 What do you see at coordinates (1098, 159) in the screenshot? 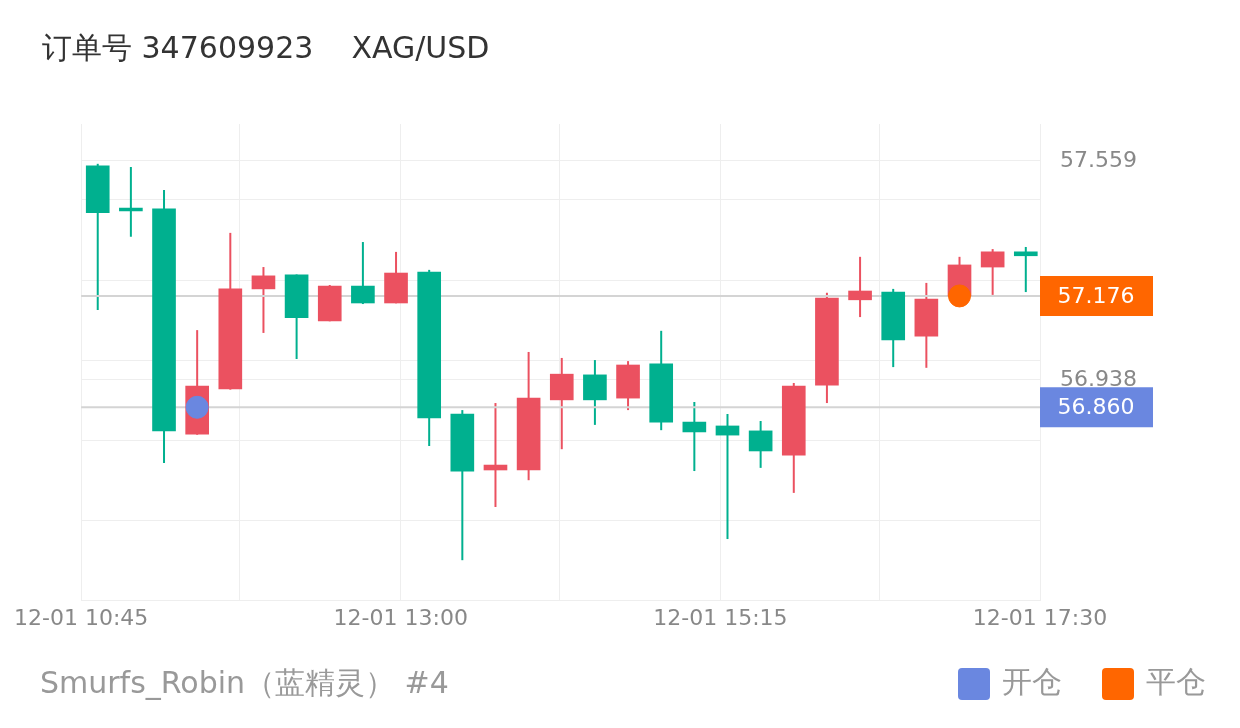
I see `y-tick-label: 57.559` at bounding box center [1098, 159].